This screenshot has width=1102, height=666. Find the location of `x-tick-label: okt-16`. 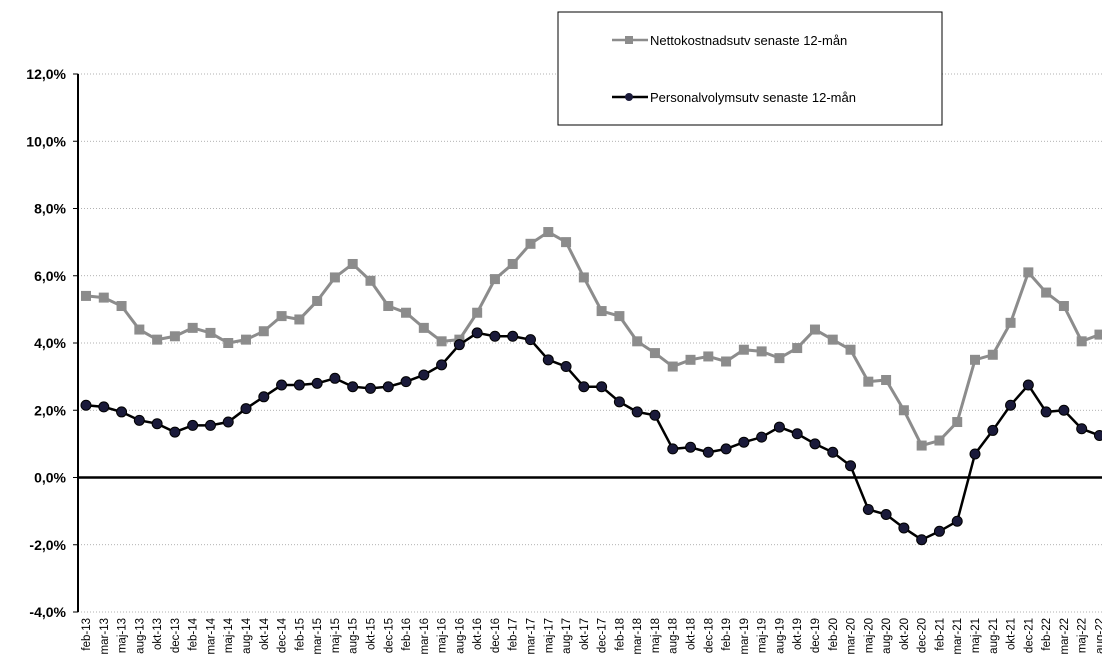

x-tick-label: okt-16 is located at coordinates (478, 634).